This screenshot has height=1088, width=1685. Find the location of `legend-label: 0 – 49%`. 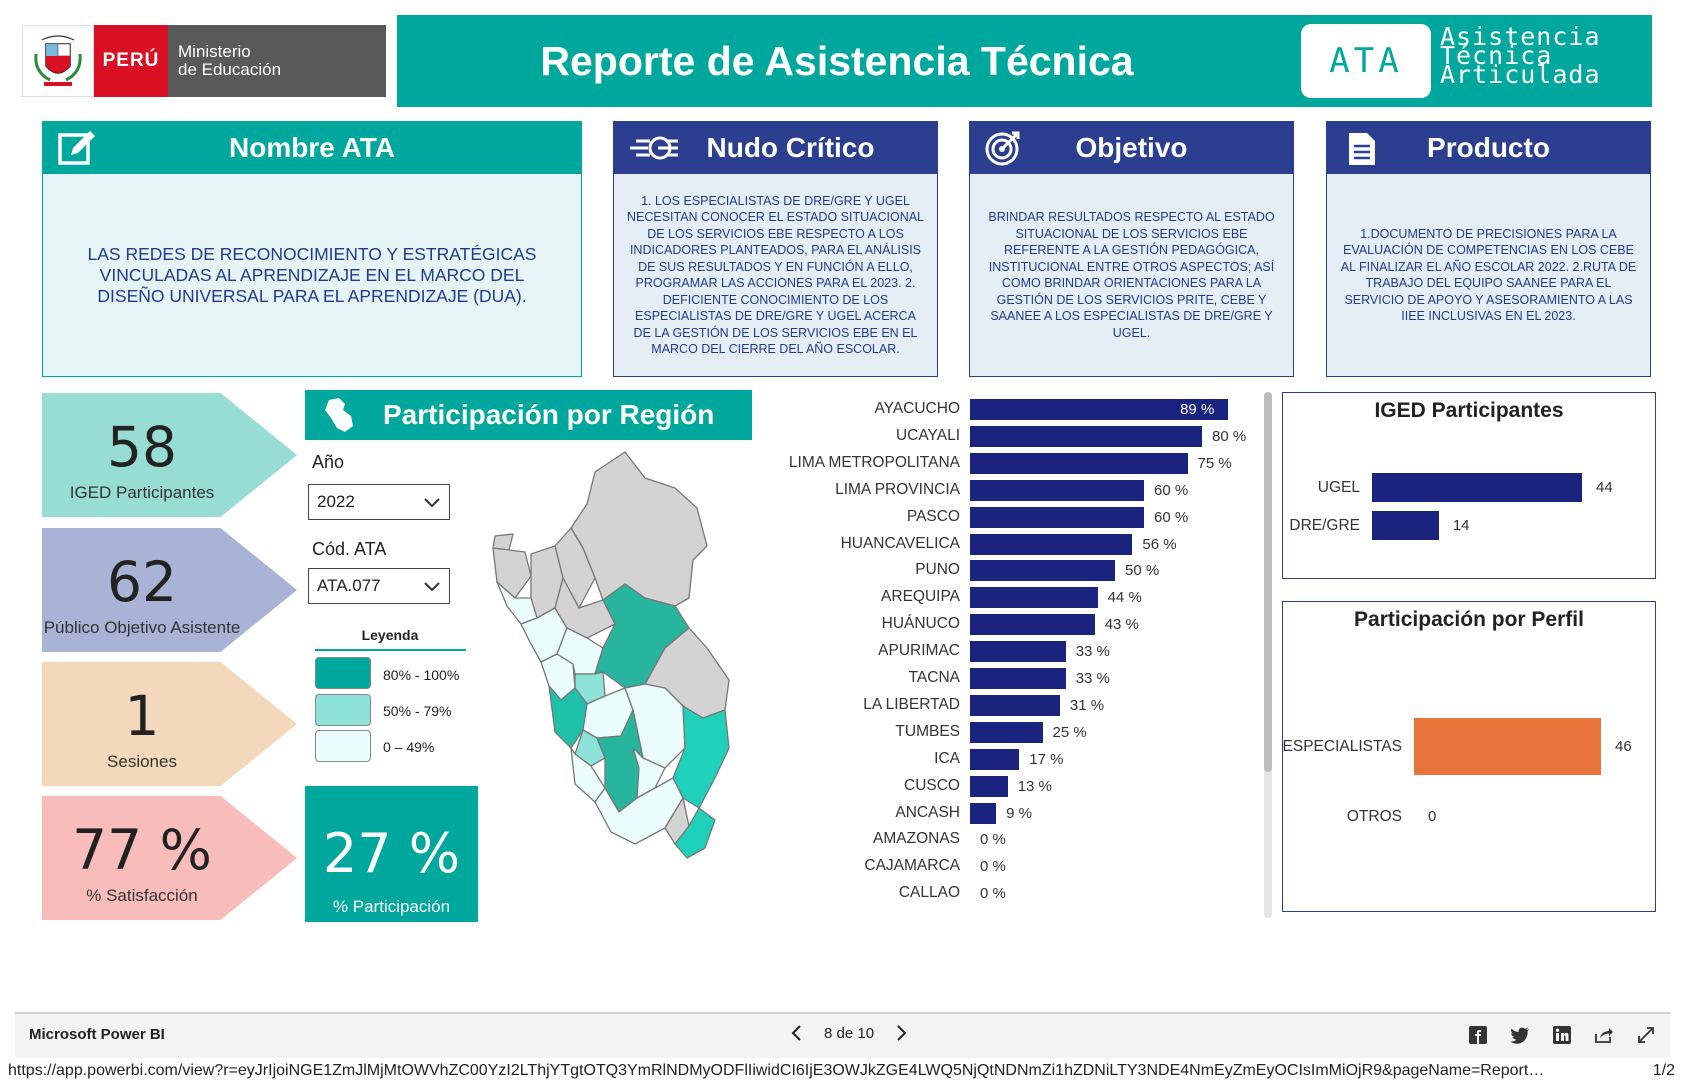

legend-label: 0 – 49% is located at coordinates (409, 747).